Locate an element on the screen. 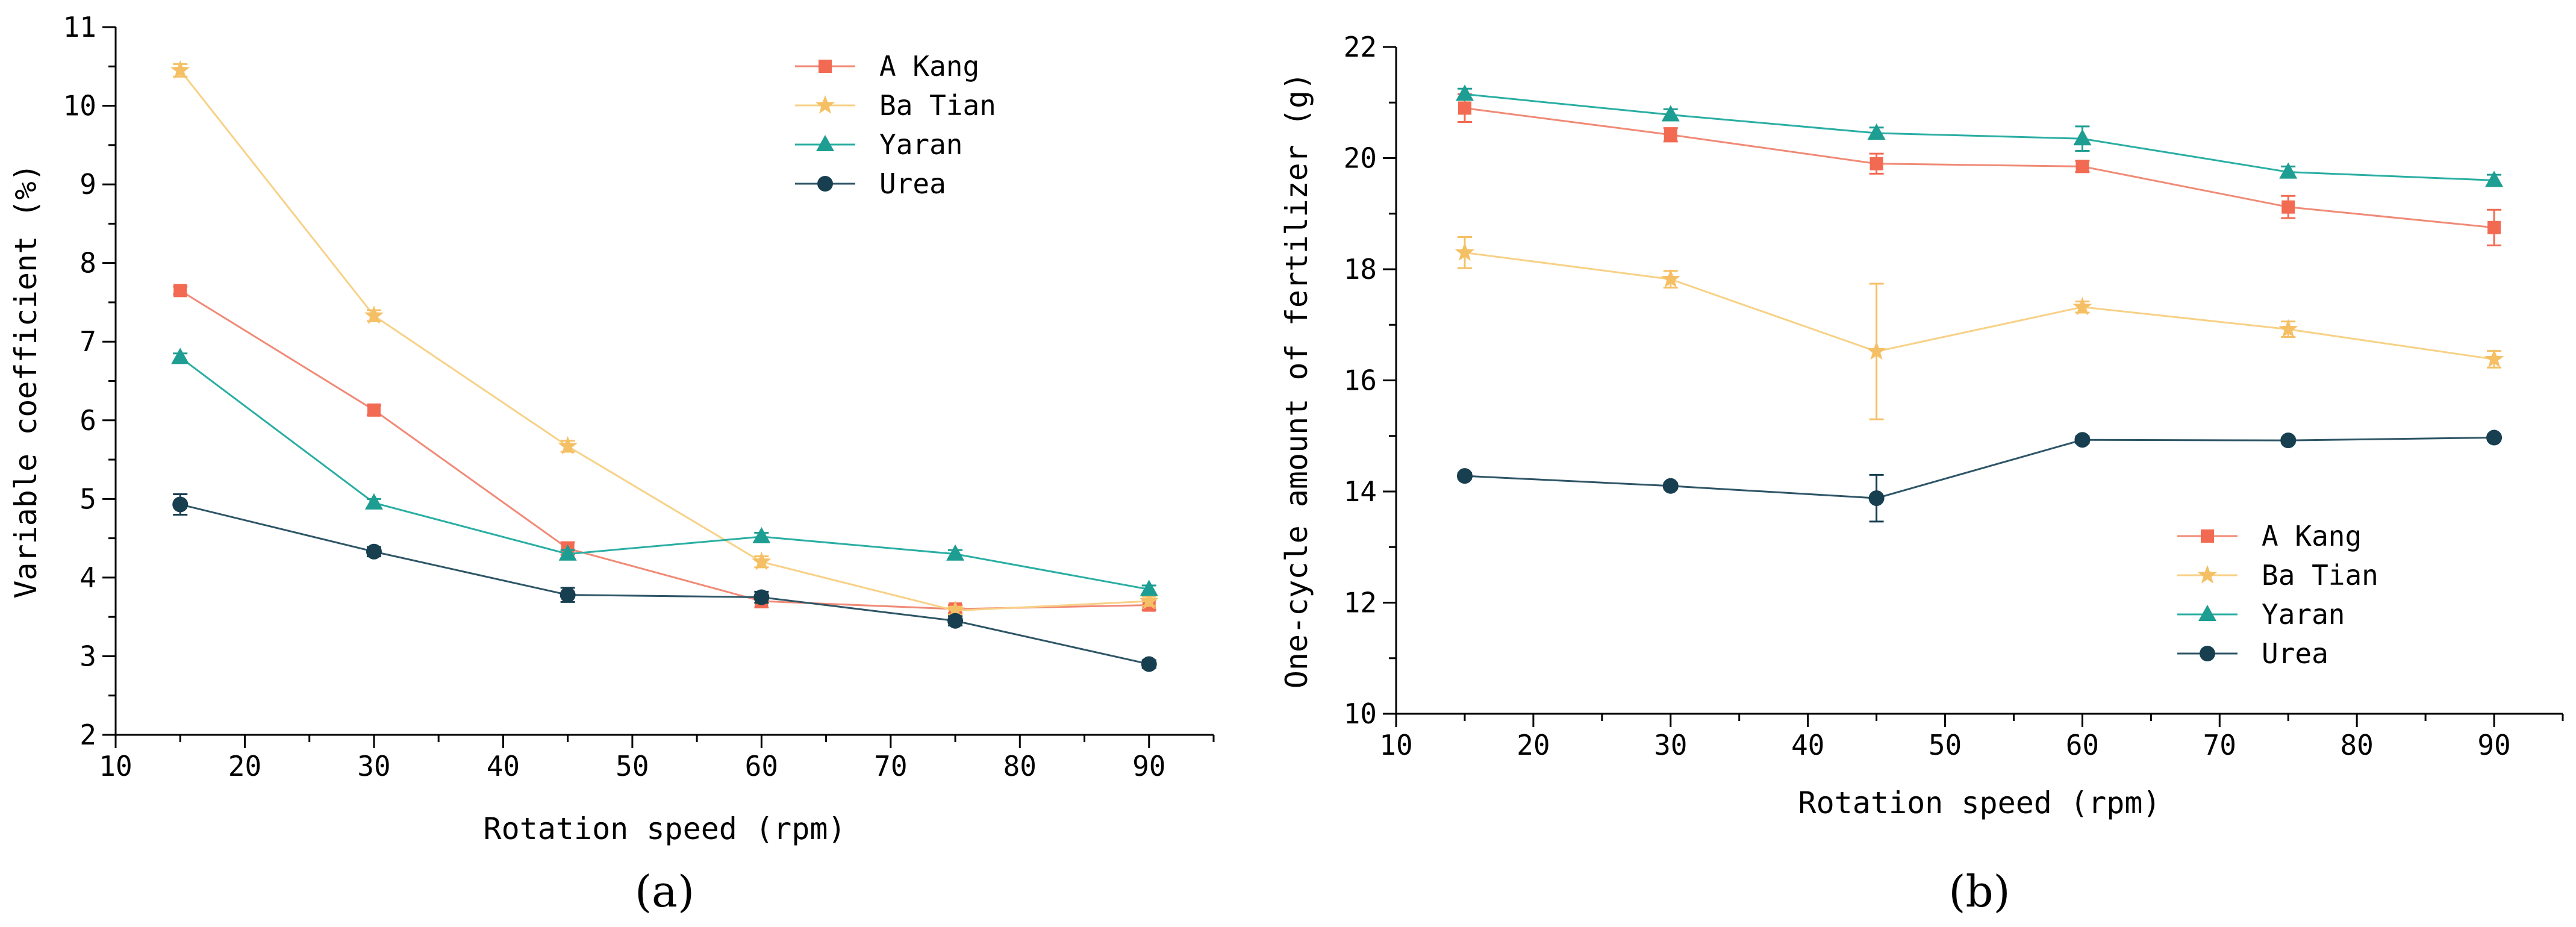 This screenshot has width=2576, height=927. y-tick-label: 8 is located at coordinates (88, 263).